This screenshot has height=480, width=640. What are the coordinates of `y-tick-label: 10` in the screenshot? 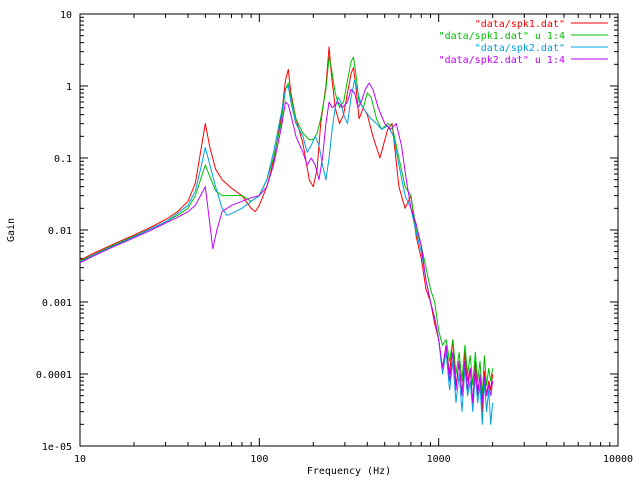 It's located at (66, 15).